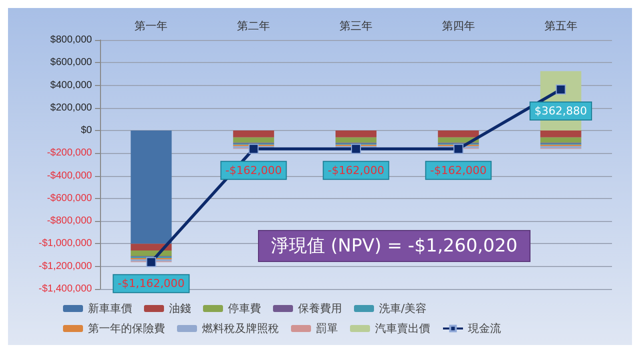 This screenshot has height=353, width=640. Describe the element at coordinates (356, 26) in the screenshot. I see `x-tick-label: 第三年` at that location.